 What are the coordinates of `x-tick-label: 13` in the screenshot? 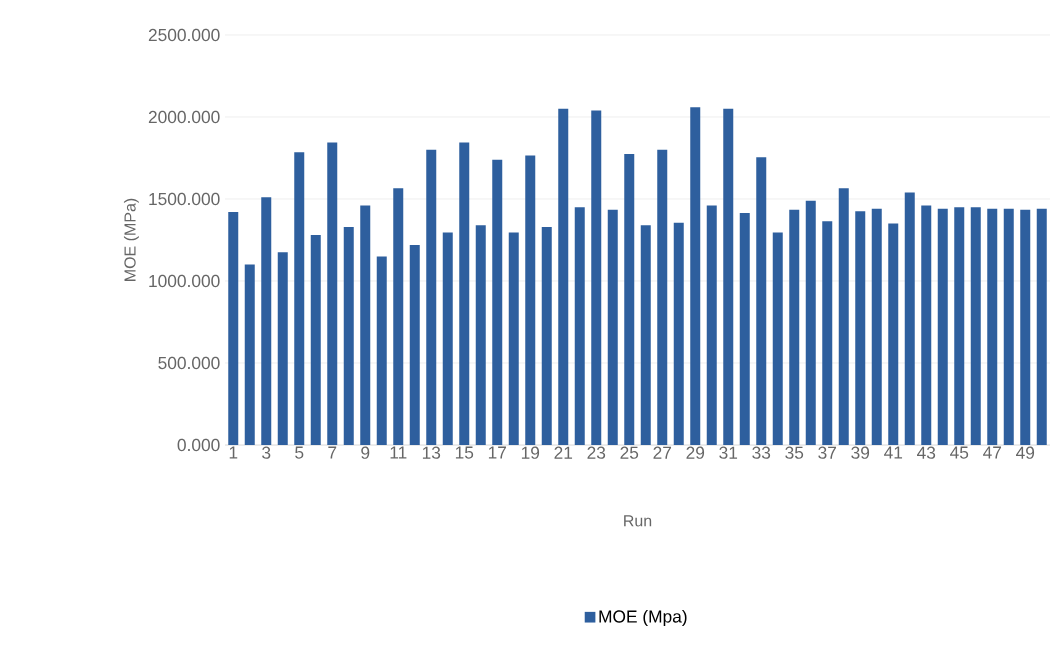 It's located at (431, 452).